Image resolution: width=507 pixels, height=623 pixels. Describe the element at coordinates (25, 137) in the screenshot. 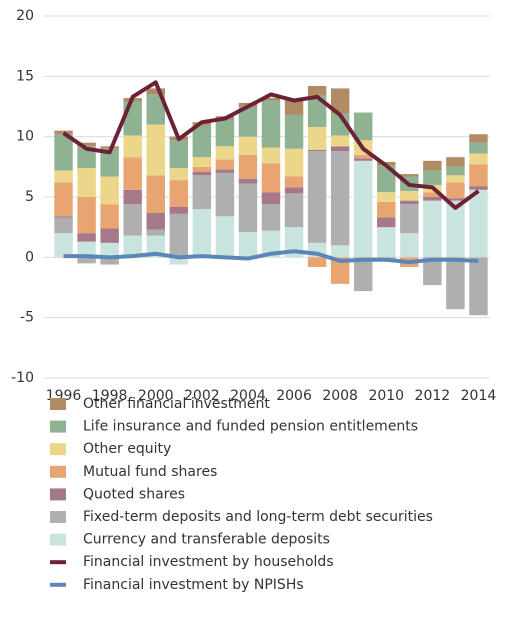

I see `y-tick-label: 10` at that location.